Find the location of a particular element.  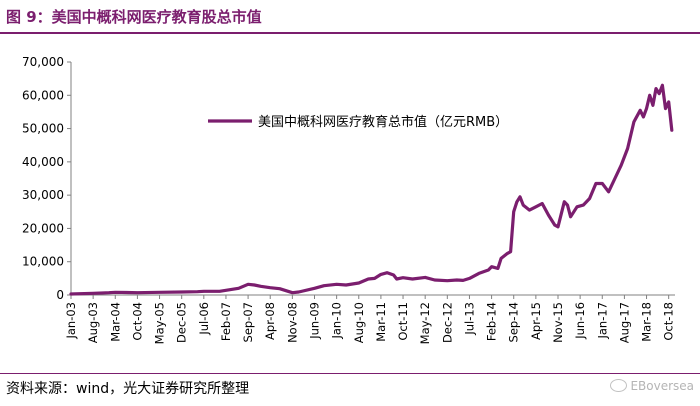

x-tick-label: Jan-03 is located at coordinates (71, 321).